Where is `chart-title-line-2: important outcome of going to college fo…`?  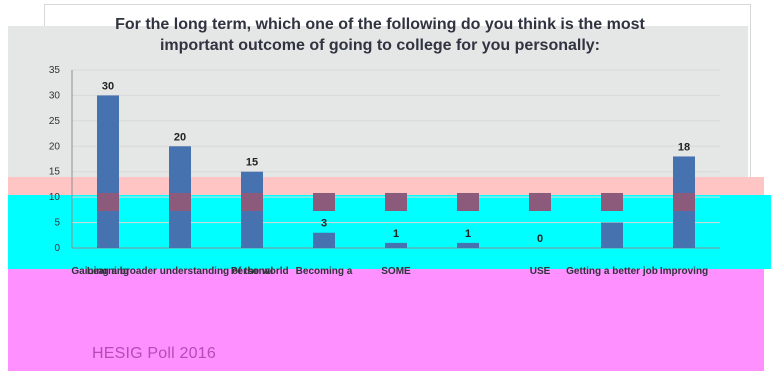 chart-title-line-2: important outcome of going to college fo… is located at coordinates (379, 45).